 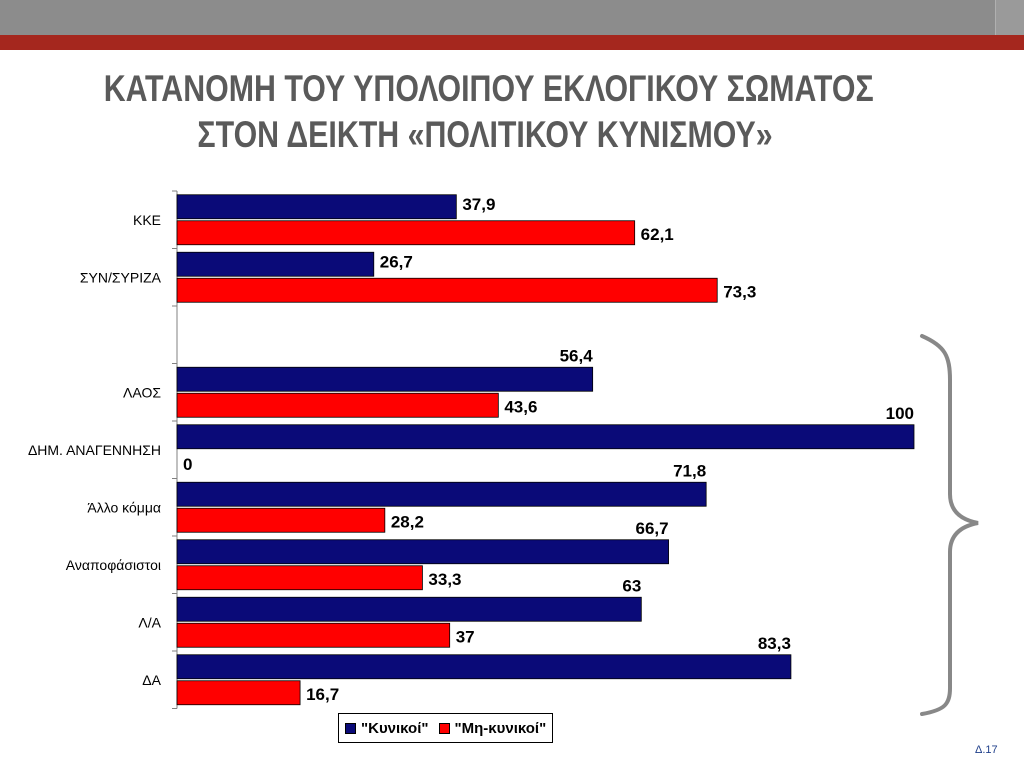 I want to click on data-label-series-1: 100, so click(x=900, y=413).